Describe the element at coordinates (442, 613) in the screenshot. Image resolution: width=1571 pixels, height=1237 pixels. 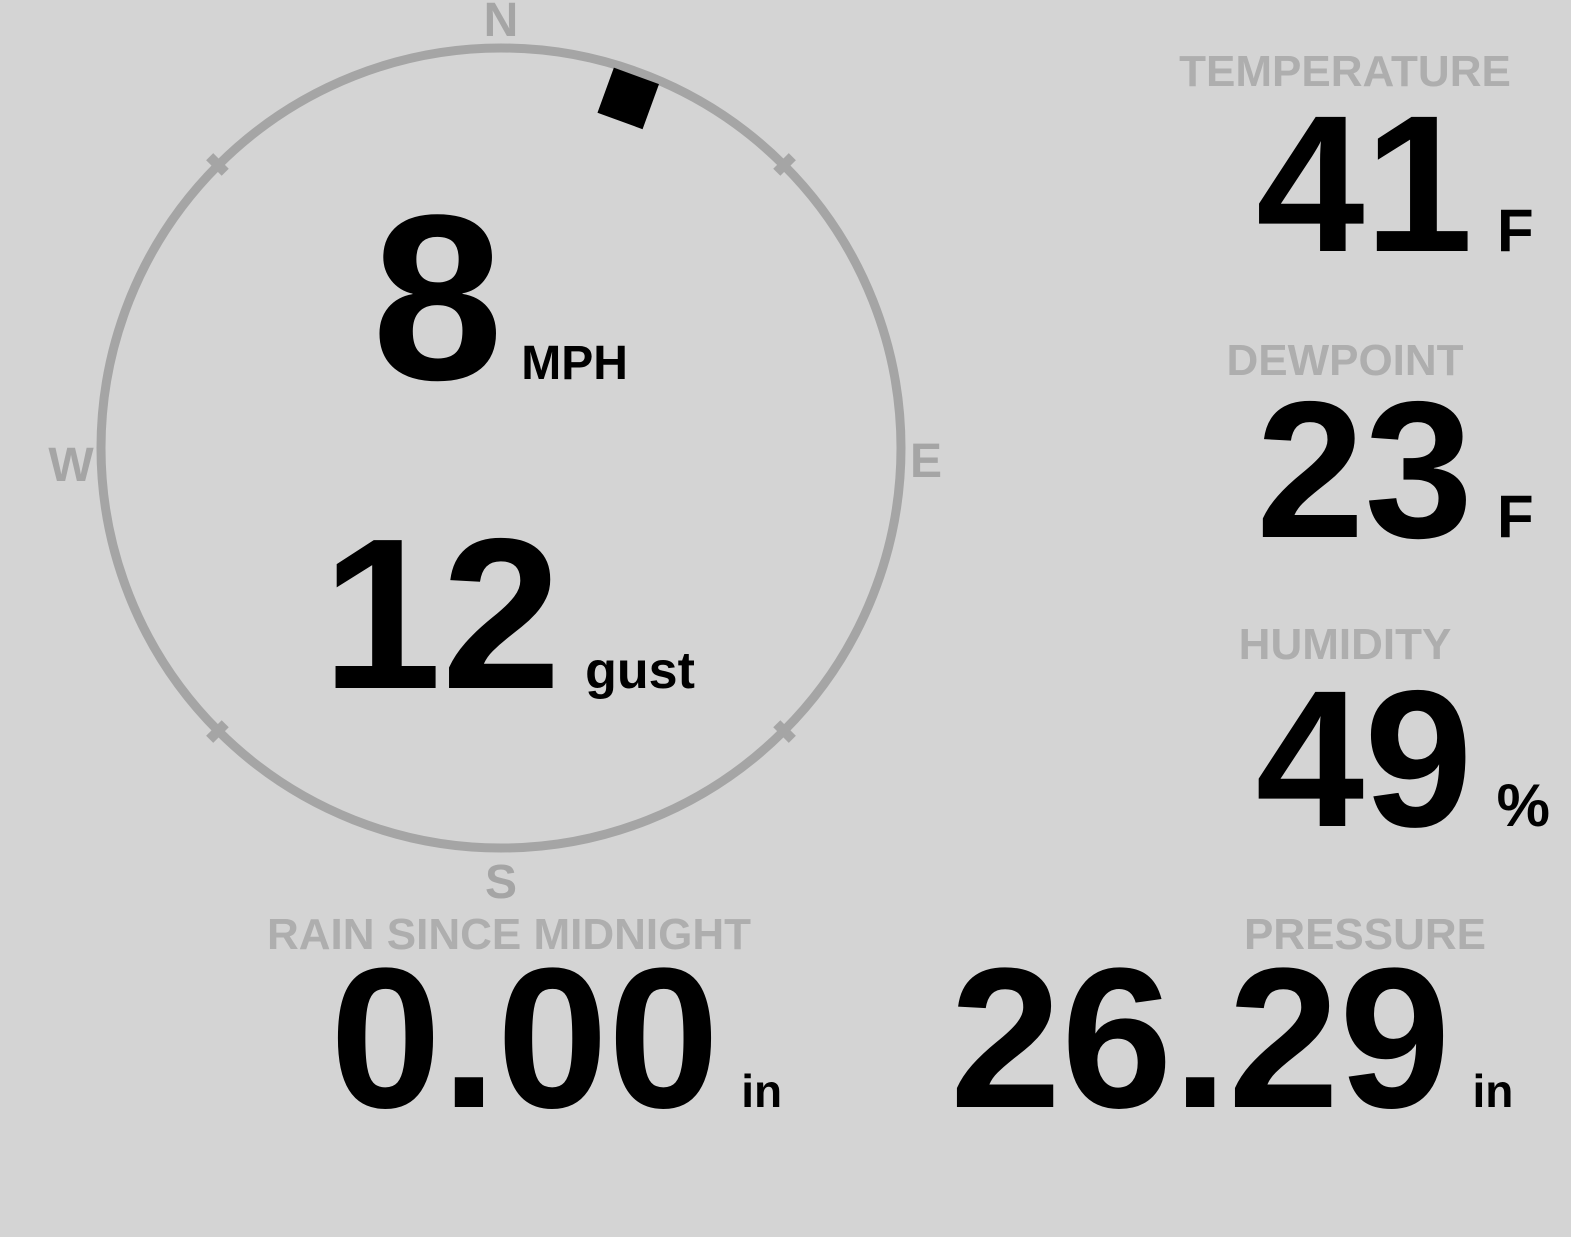
I see `wind-gust-value: 12` at that location.